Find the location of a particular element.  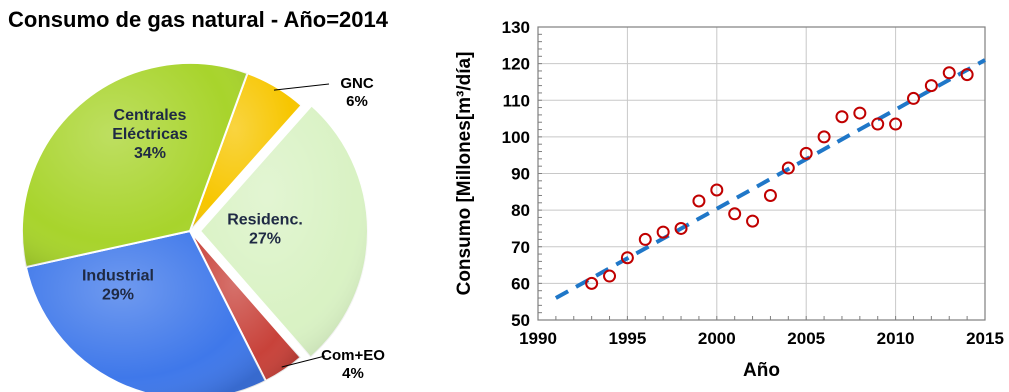

pie-label-name: GNC is located at coordinates (357, 83).